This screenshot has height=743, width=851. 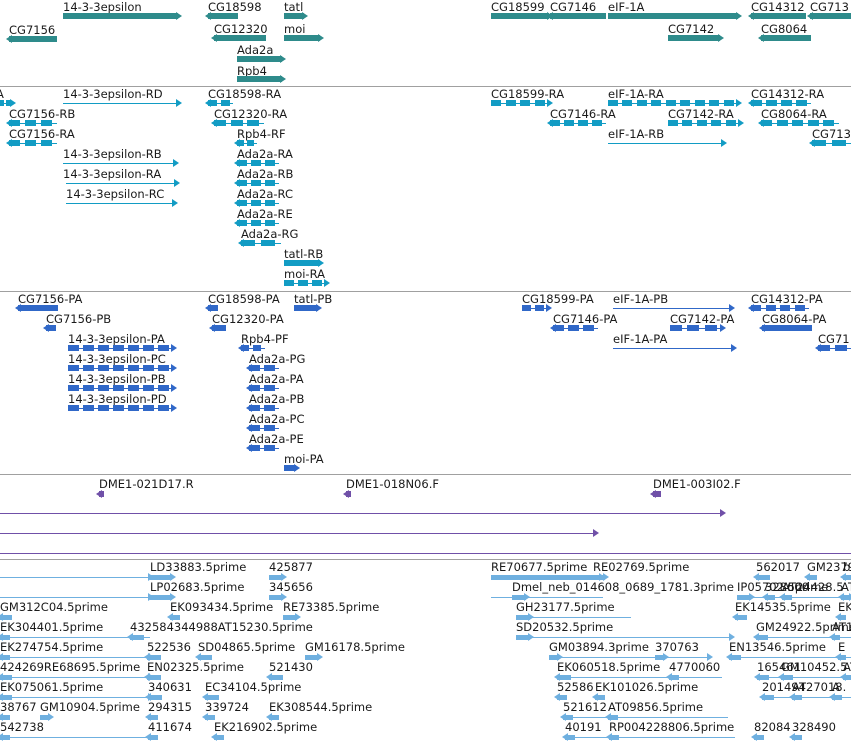 What do you see at coordinates (170, 687) in the screenshot?
I see `est-label: 340631` at bounding box center [170, 687].